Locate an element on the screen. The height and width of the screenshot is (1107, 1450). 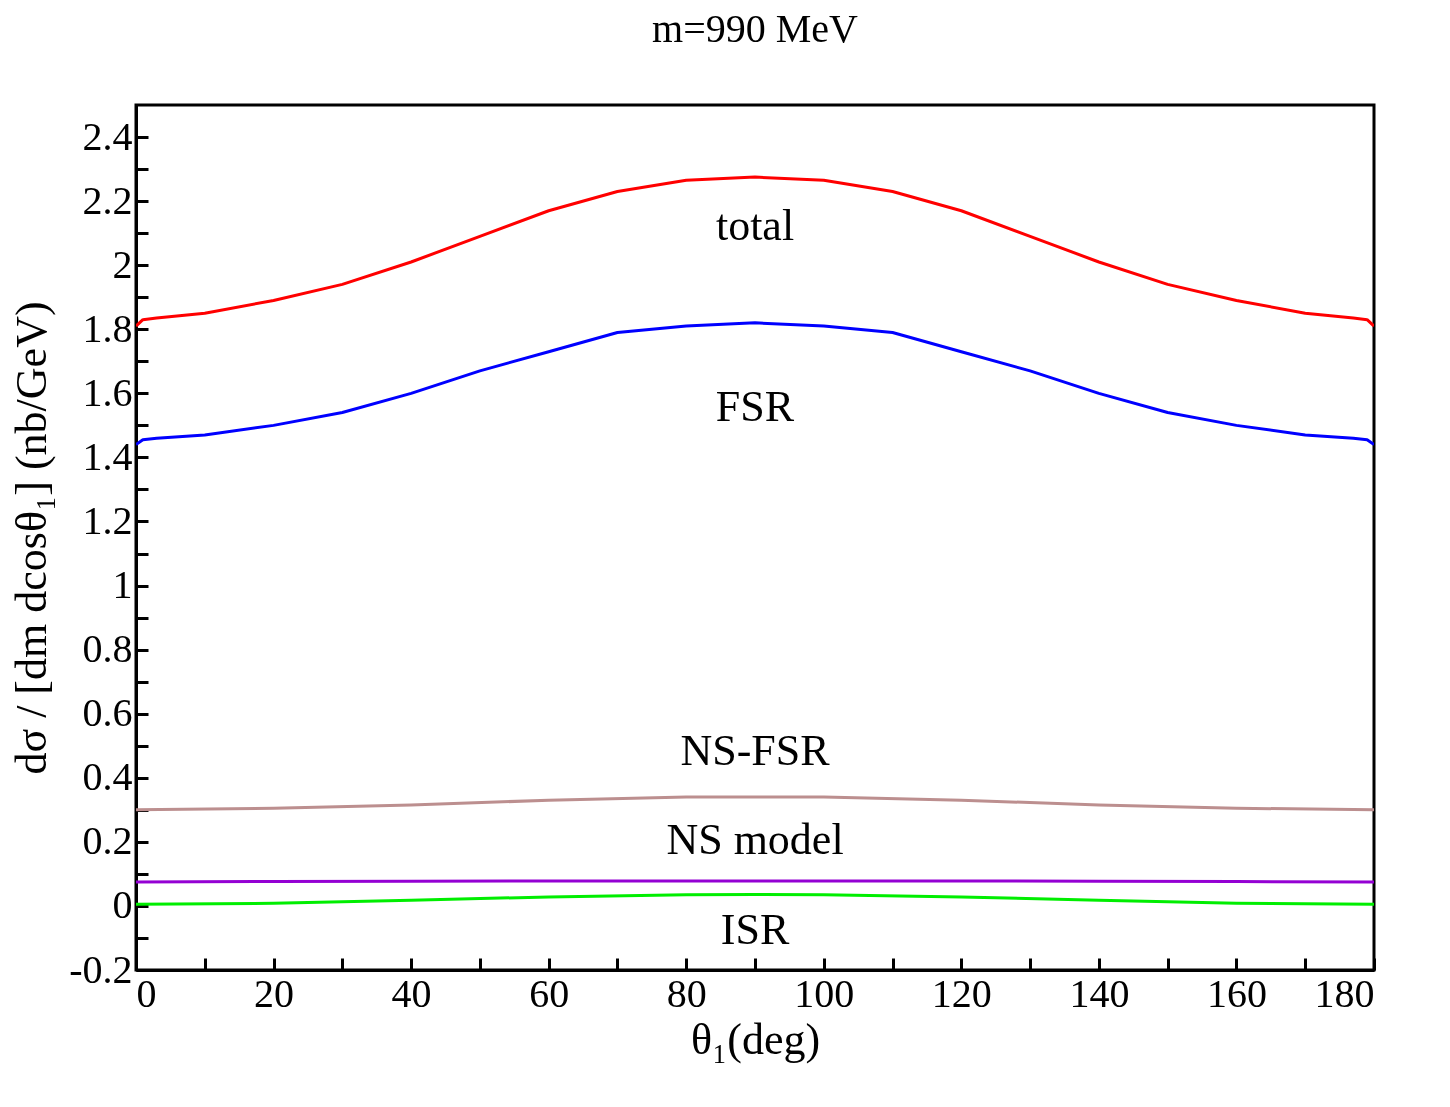
x-tick-label: 160 is located at coordinates (1236, 993).